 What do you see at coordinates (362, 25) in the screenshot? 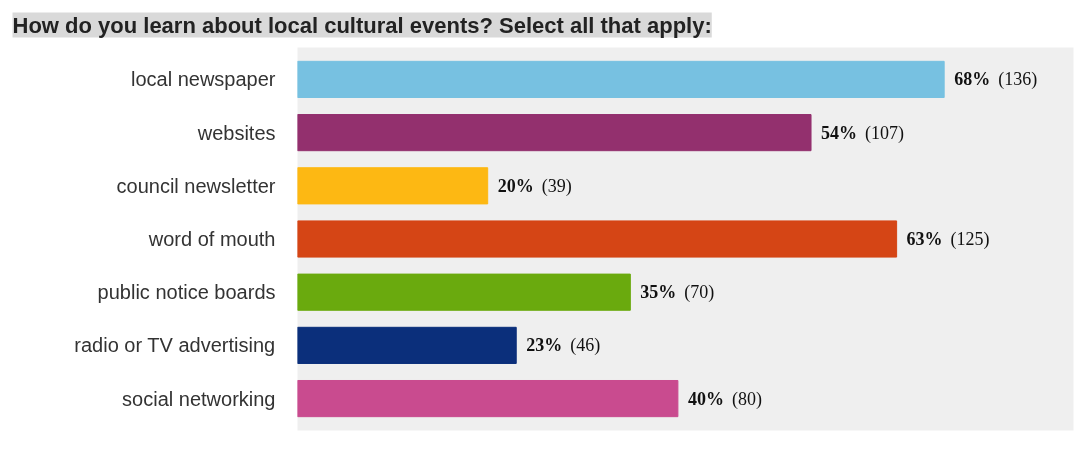
I see `chart-title: How do you learn about local cultural events? Select all that apply:` at bounding box center [362, 25].